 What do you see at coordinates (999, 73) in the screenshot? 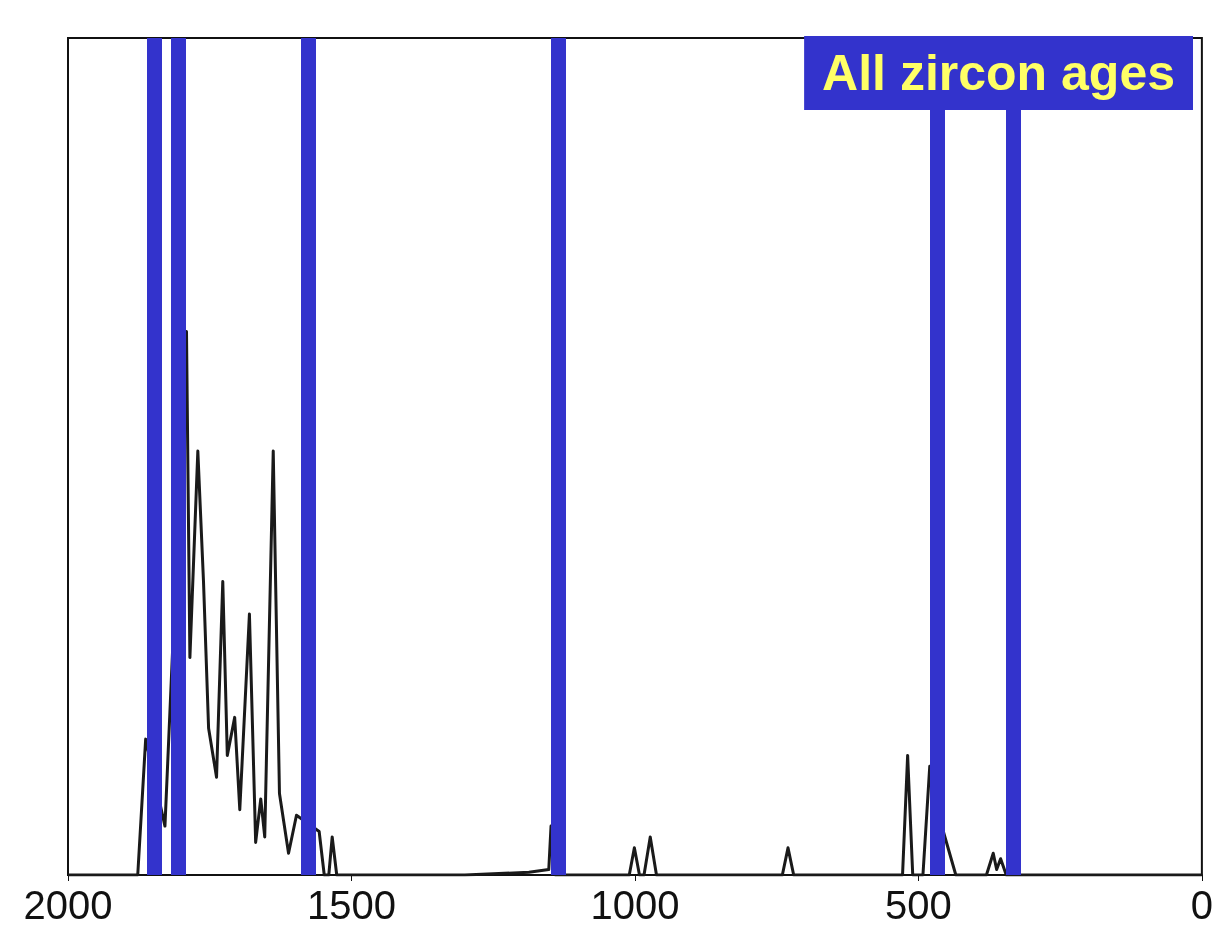
I see `chart-title: All zircon ages` at bounding box center [999, 73].